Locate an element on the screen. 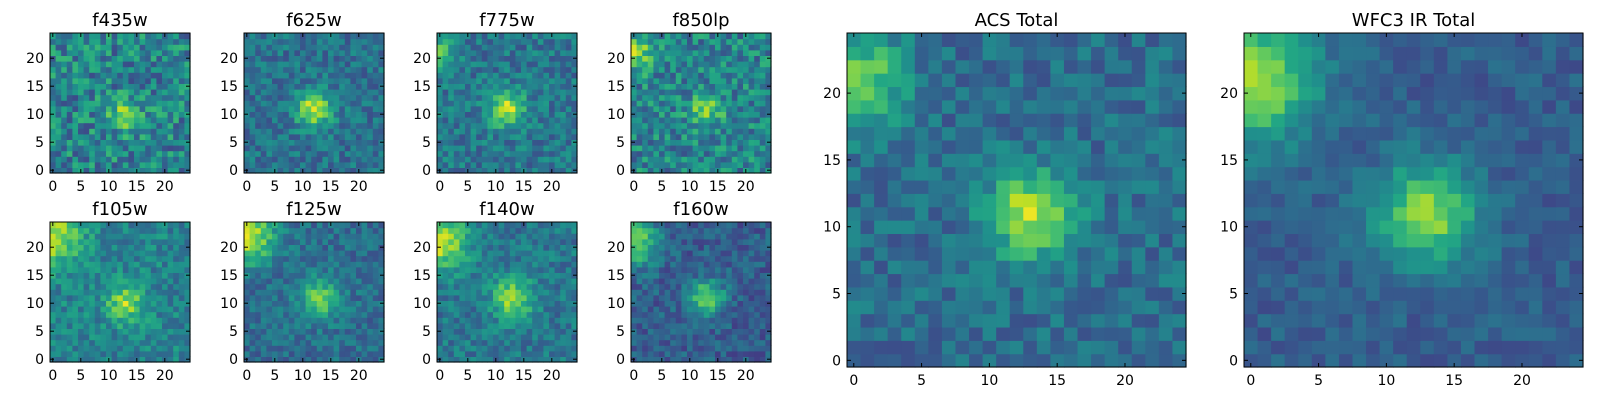 Image resolution: width=1600 pixels, height=400 pixels. x-tick-label: 5 is located at coordinates (467, 376).